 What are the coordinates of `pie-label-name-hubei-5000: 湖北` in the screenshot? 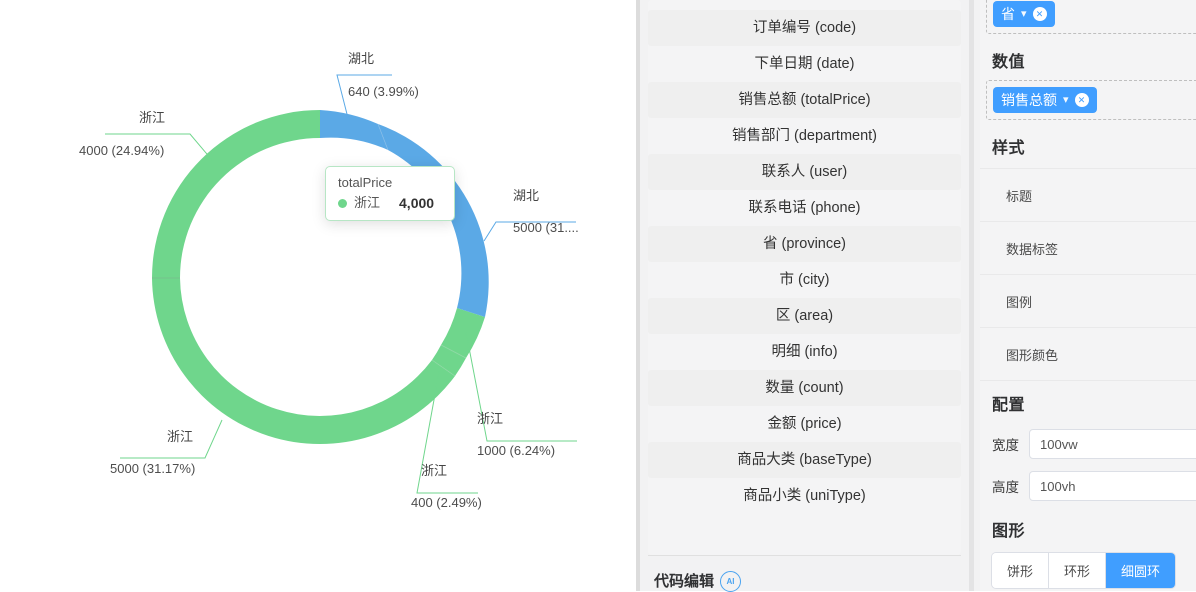 It's located at (526, 195).